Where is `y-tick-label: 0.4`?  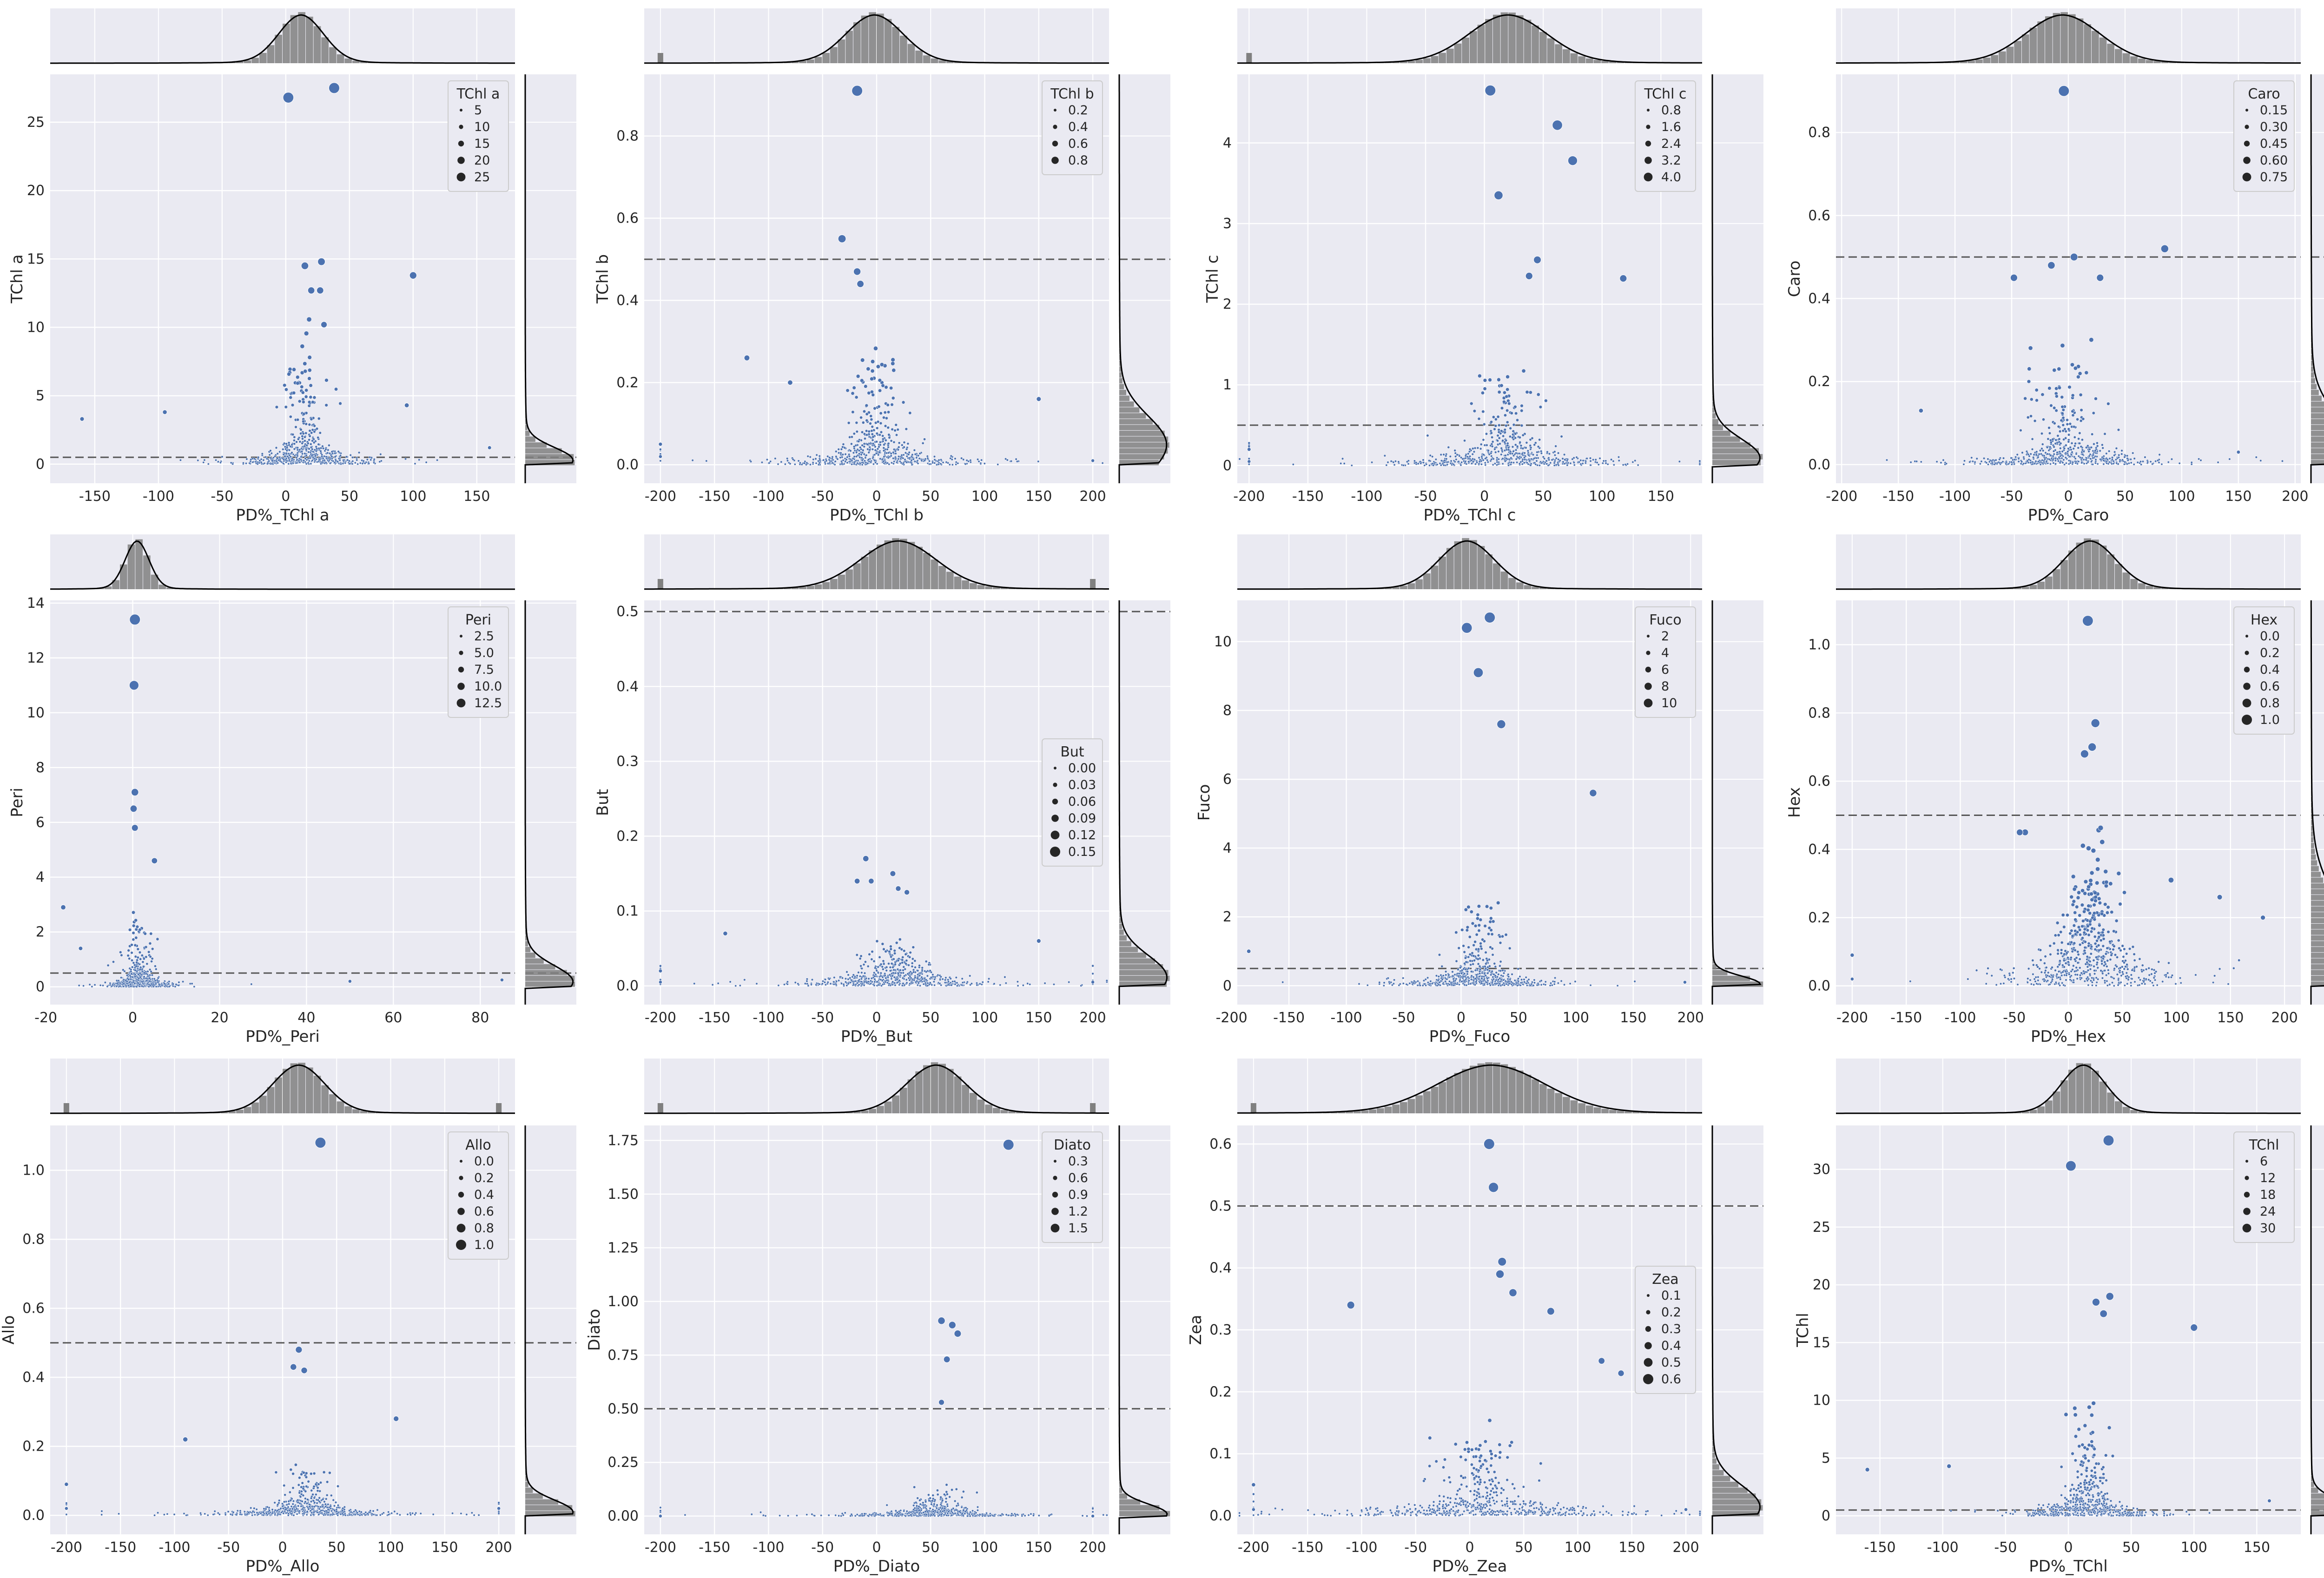 y-tick-label: 0.4 is located at coordinates (627, 686).